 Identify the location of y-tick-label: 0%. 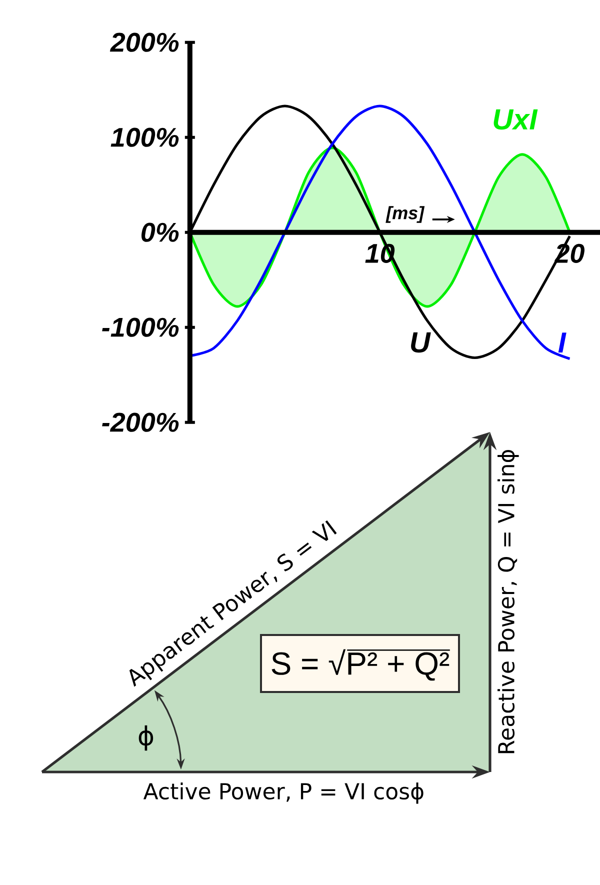
(160, 232).